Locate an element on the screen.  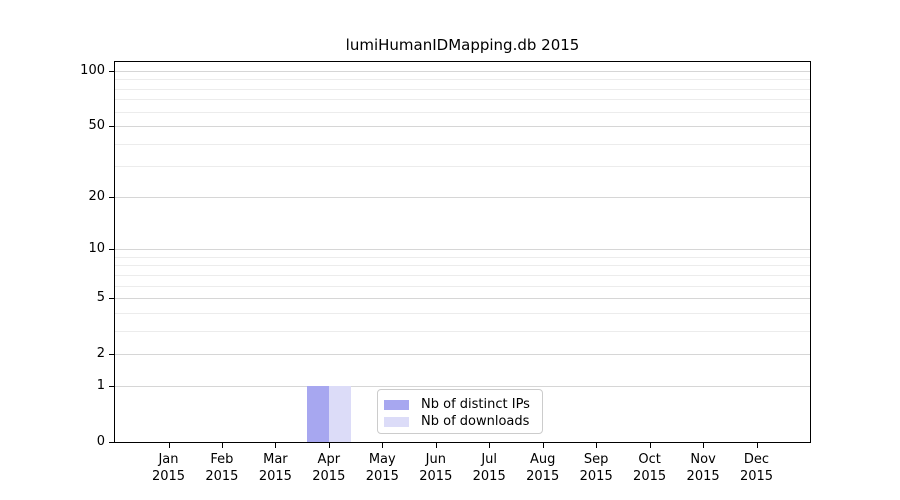
x-tick-month: Jan is located at coordinates (168, 459).